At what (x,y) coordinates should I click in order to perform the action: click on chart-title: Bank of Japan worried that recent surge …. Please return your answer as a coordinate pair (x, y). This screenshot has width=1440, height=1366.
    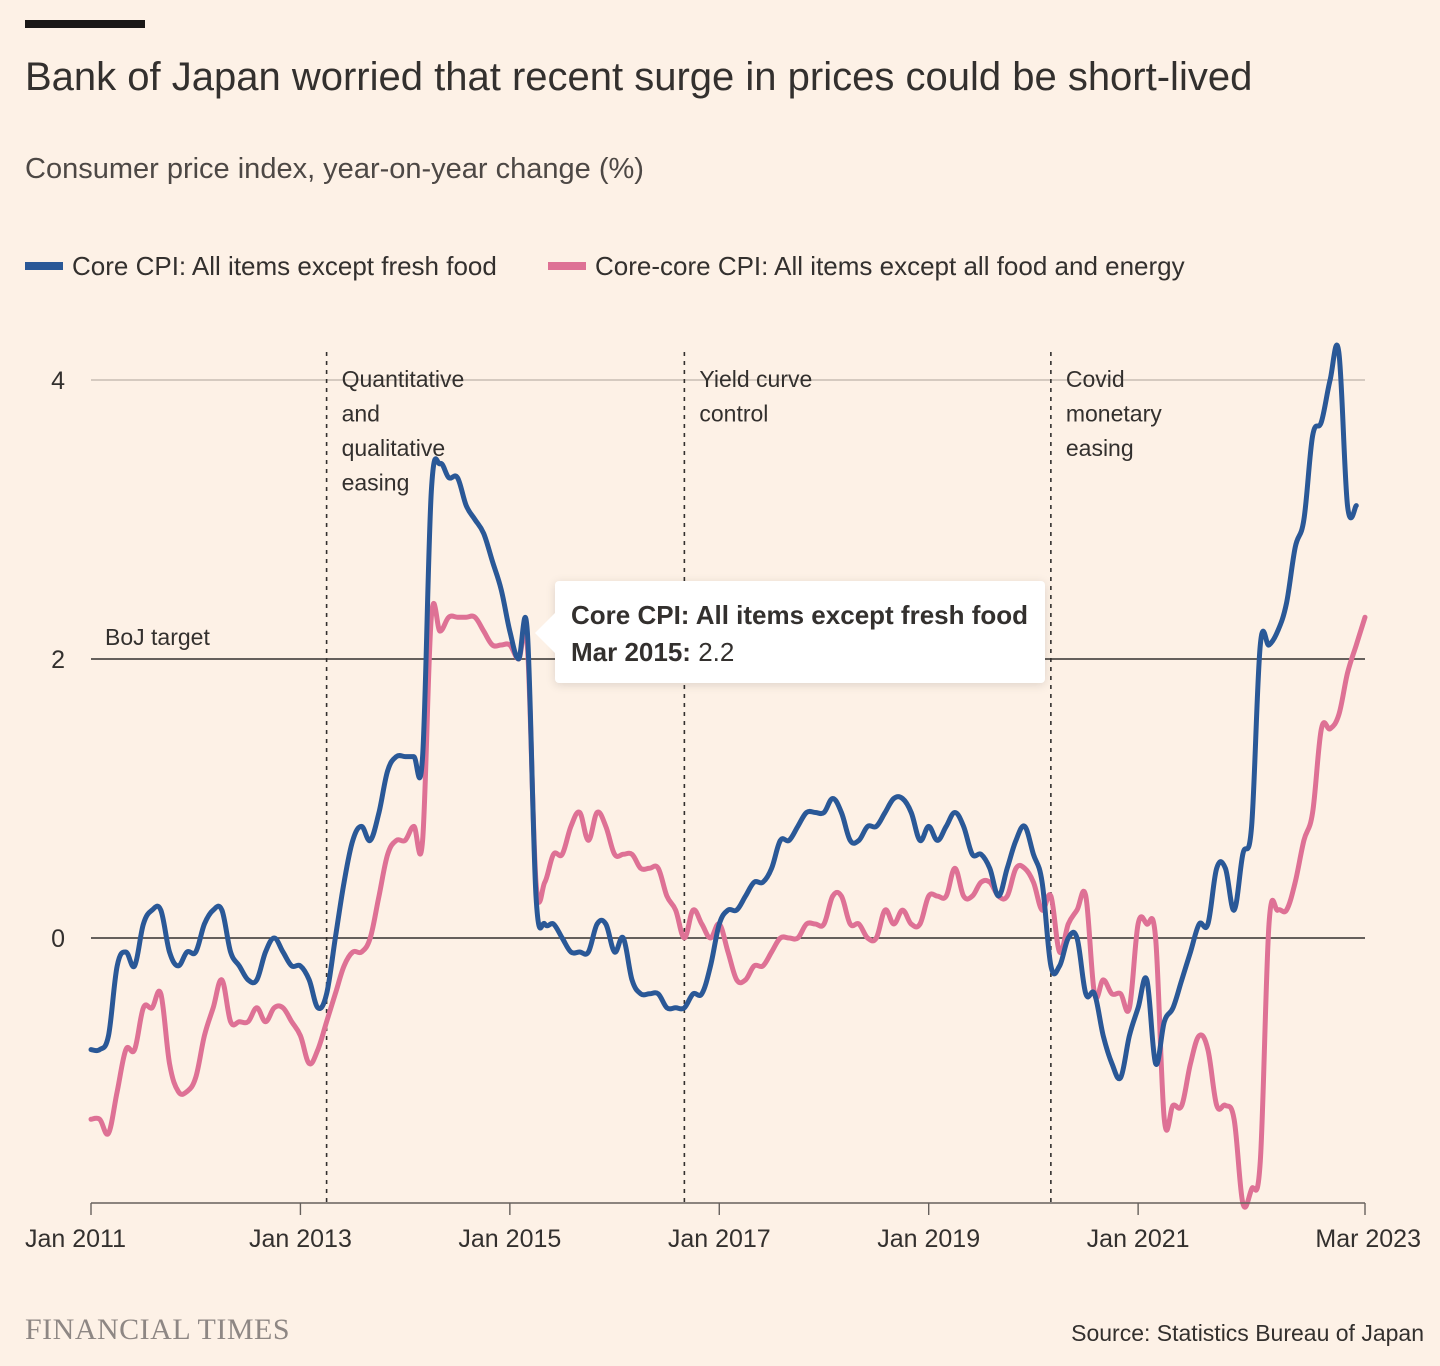
    Looking at the image, I should click on (639, 77).